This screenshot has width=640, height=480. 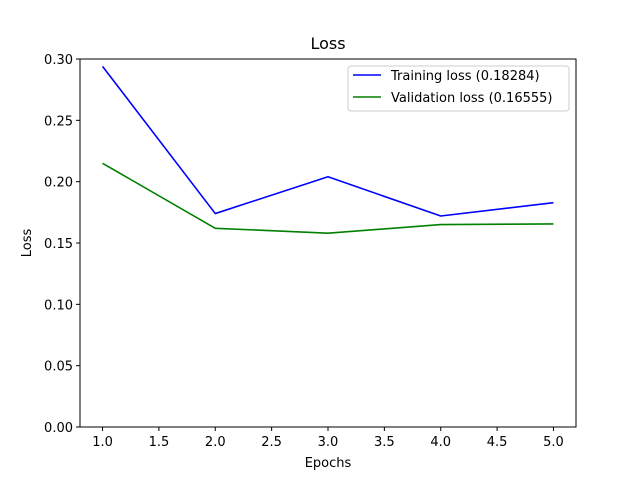 What do you see at coordinates (384, 442) in the screenshot?
I see `x-tick-label: 3.5` at bounding box center [384, 442].